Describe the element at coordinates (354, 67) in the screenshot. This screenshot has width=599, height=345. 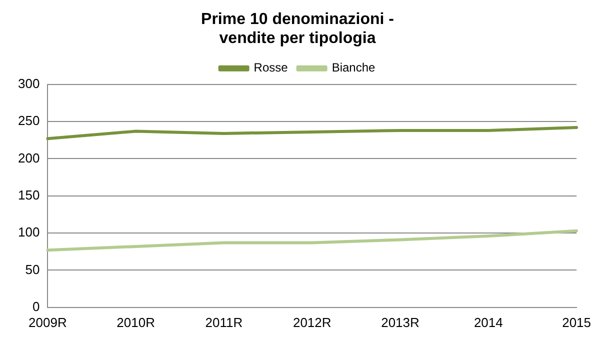
I see `legend-label: Bianche` at that location.